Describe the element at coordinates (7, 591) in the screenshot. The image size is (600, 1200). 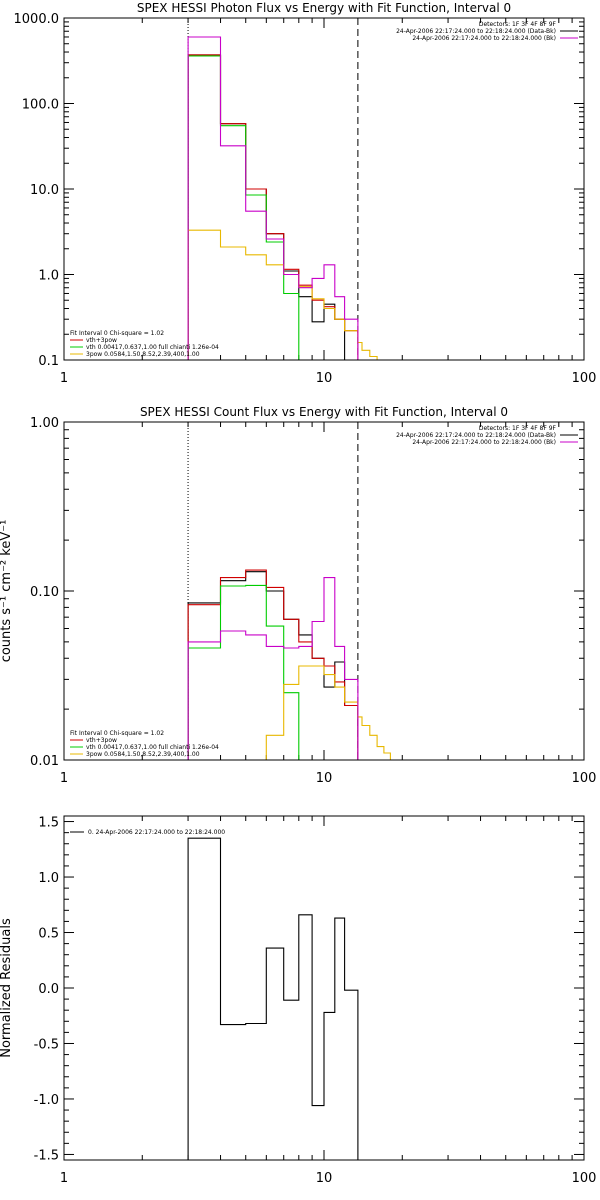
I see `y-axis-label: counts s⁻¹ cm⁻² keV⁻¹` at that location.